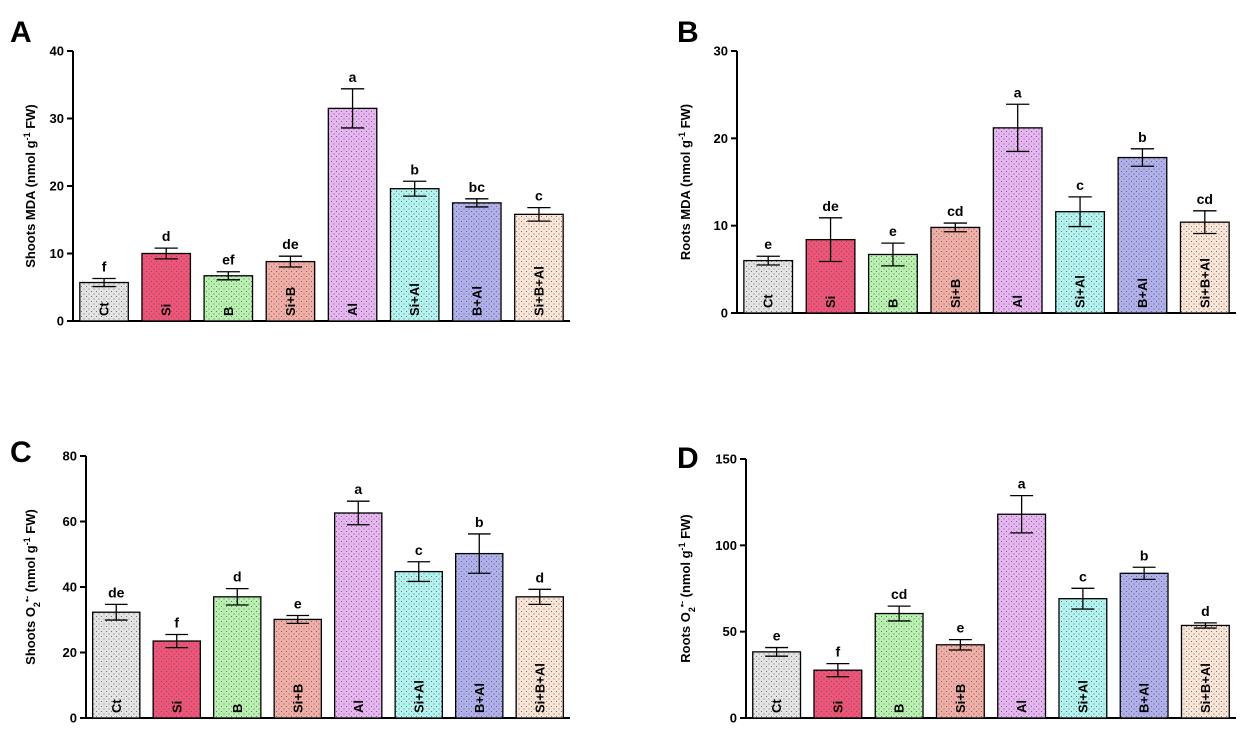 The height and width of the screenshot is (741, 1252). What do you see at coordinates (726, 545) in the screenshot?
I see `panel-d-ytick-label: 100` at bounding box center [726, 545].